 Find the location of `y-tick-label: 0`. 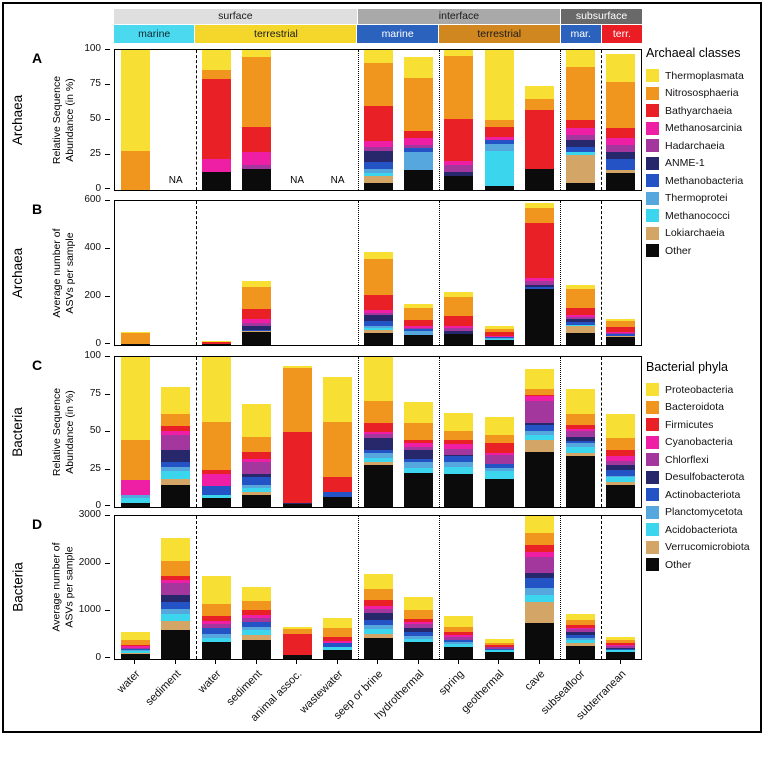

y-tick-label: 0 is located at coordinates (98, 343).